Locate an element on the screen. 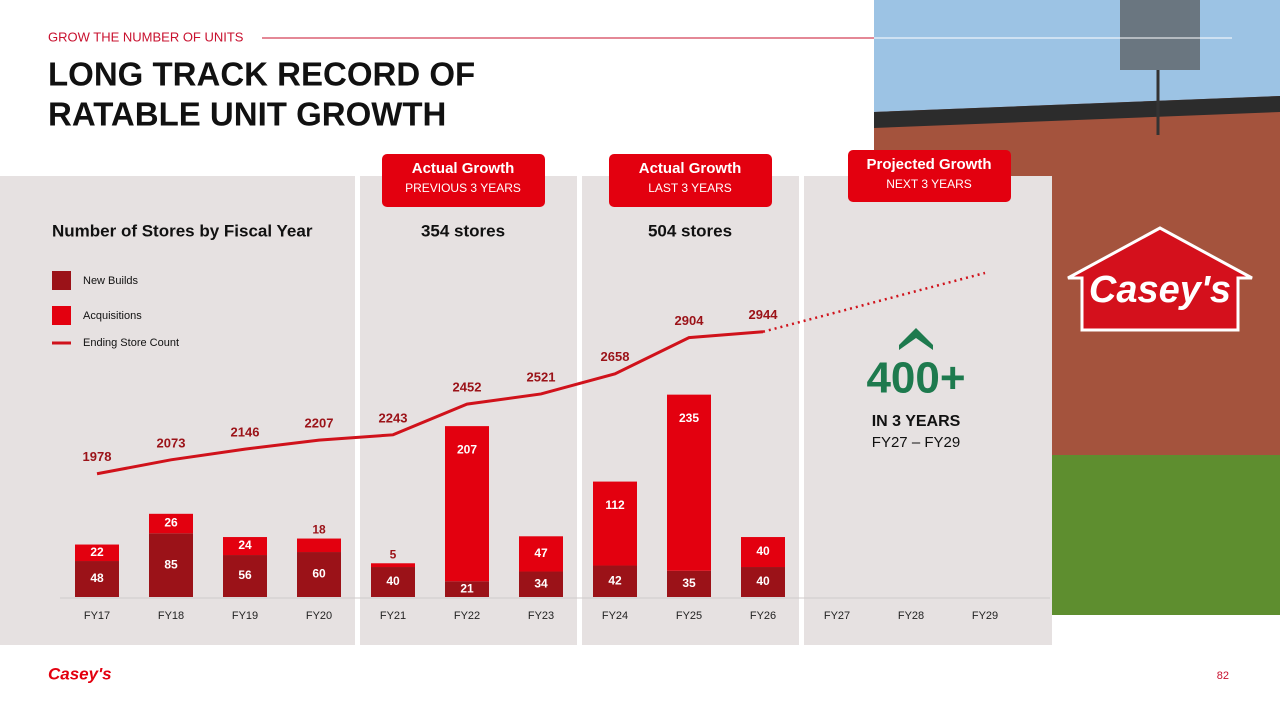 The height and width of the screenshot is (720, 1280). chart-title: Number of Stores by Fiscal Year is located at coordinates (182, 230).